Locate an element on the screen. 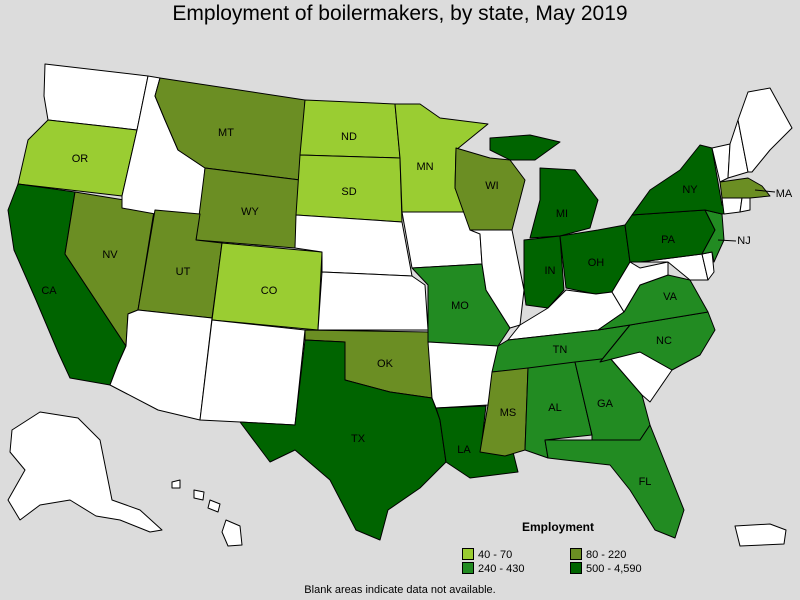 The height and width of the screenshot is (600, 800). legend-label: 240 - 430 is located at coordinates (501, 569).